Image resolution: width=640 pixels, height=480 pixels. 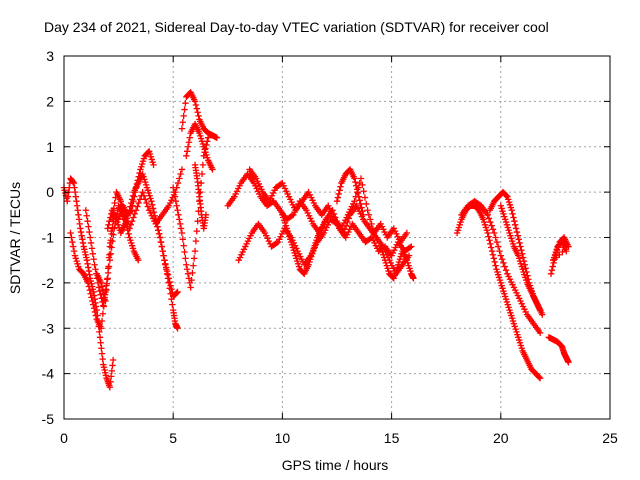 I want to click on y-tick-label: 3, so click(x=50, y=56).